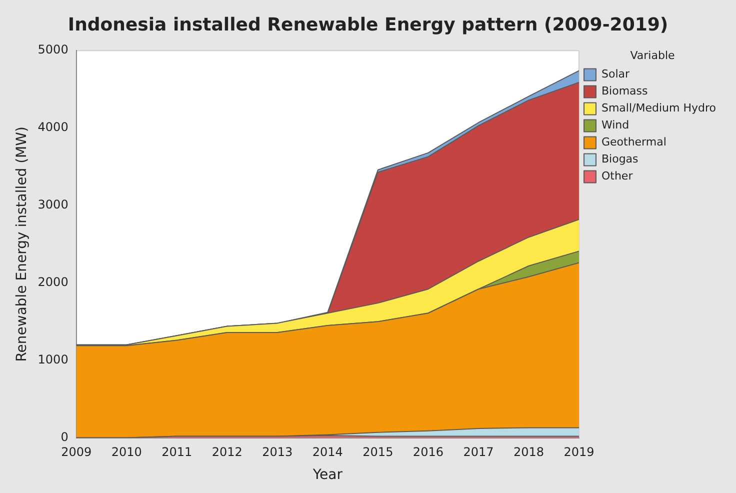  What do you see at coordinates (53, 282) in the screenshot?
I see `y-tick-label: 2000` at bounding box center [53, 282].